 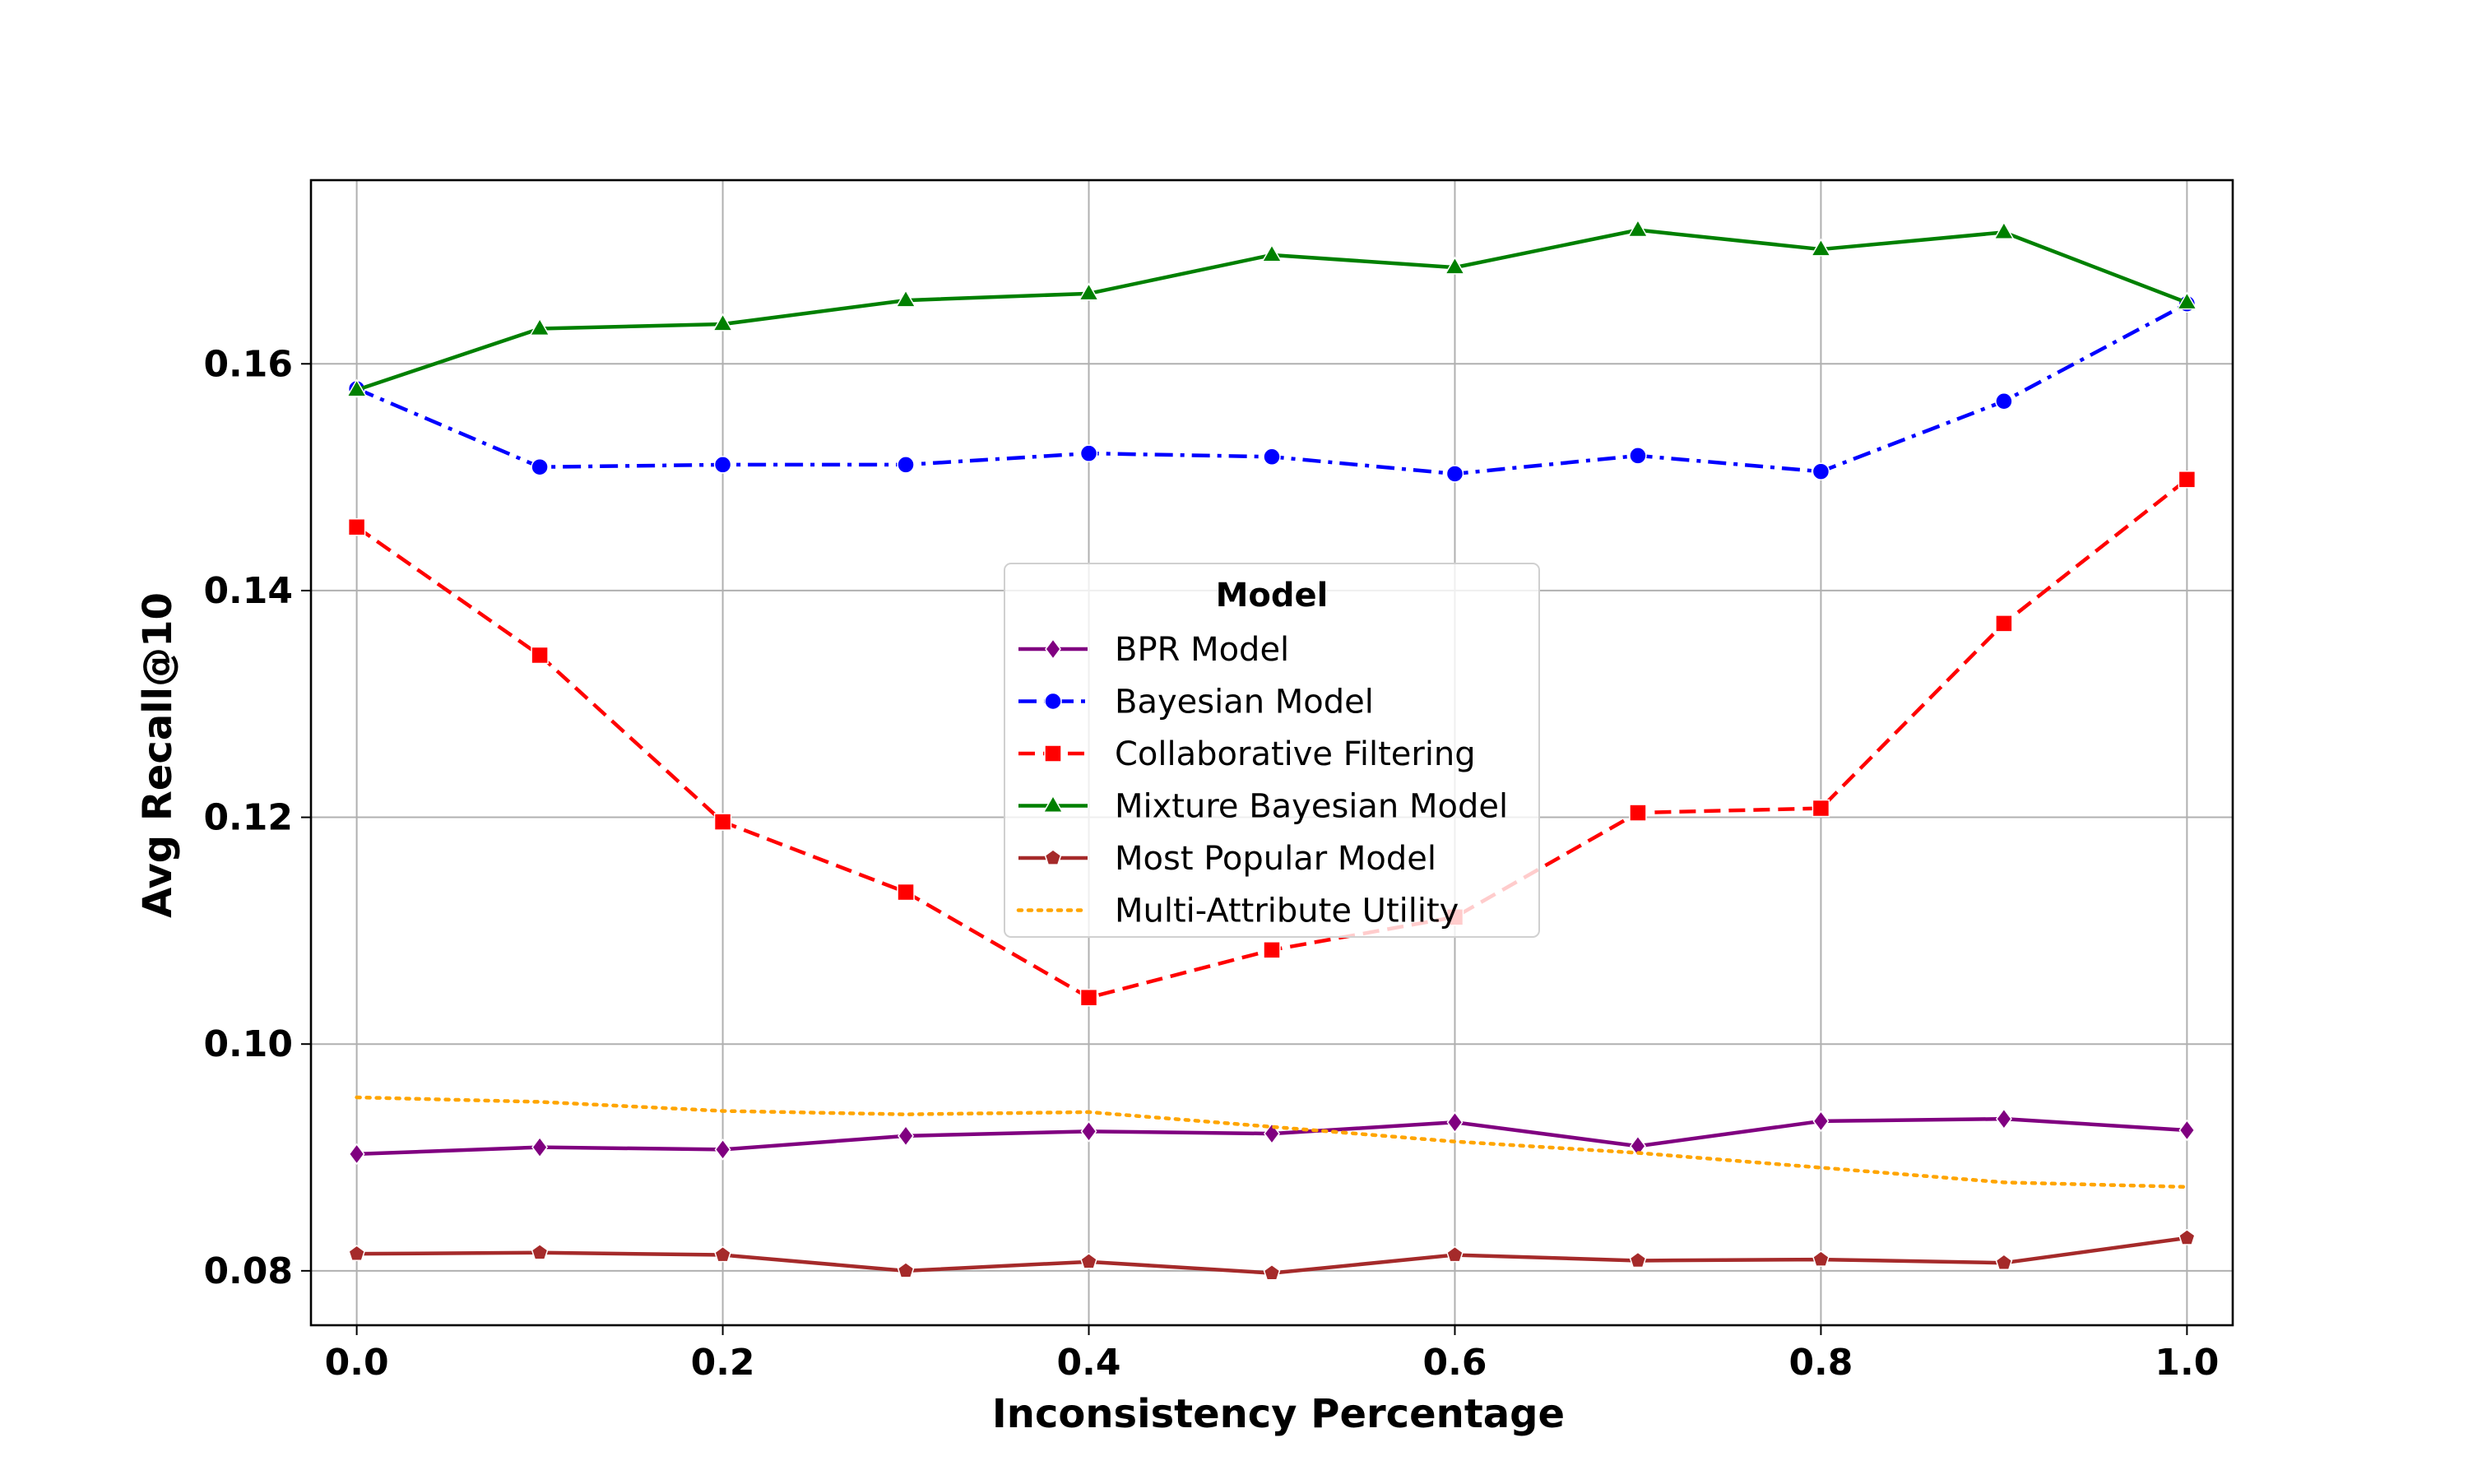 I want to click on legend-item-bpr-model: BPR Model, so click(x=1153, y=650).